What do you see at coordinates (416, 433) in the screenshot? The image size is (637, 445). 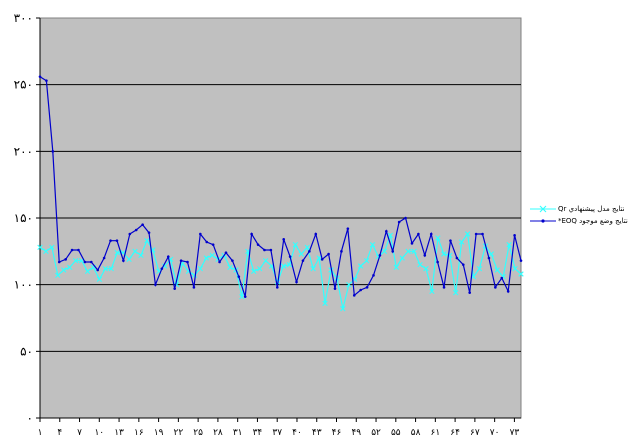 I see `x-tick-label: ۵۸` at bounding box center [416, 433].